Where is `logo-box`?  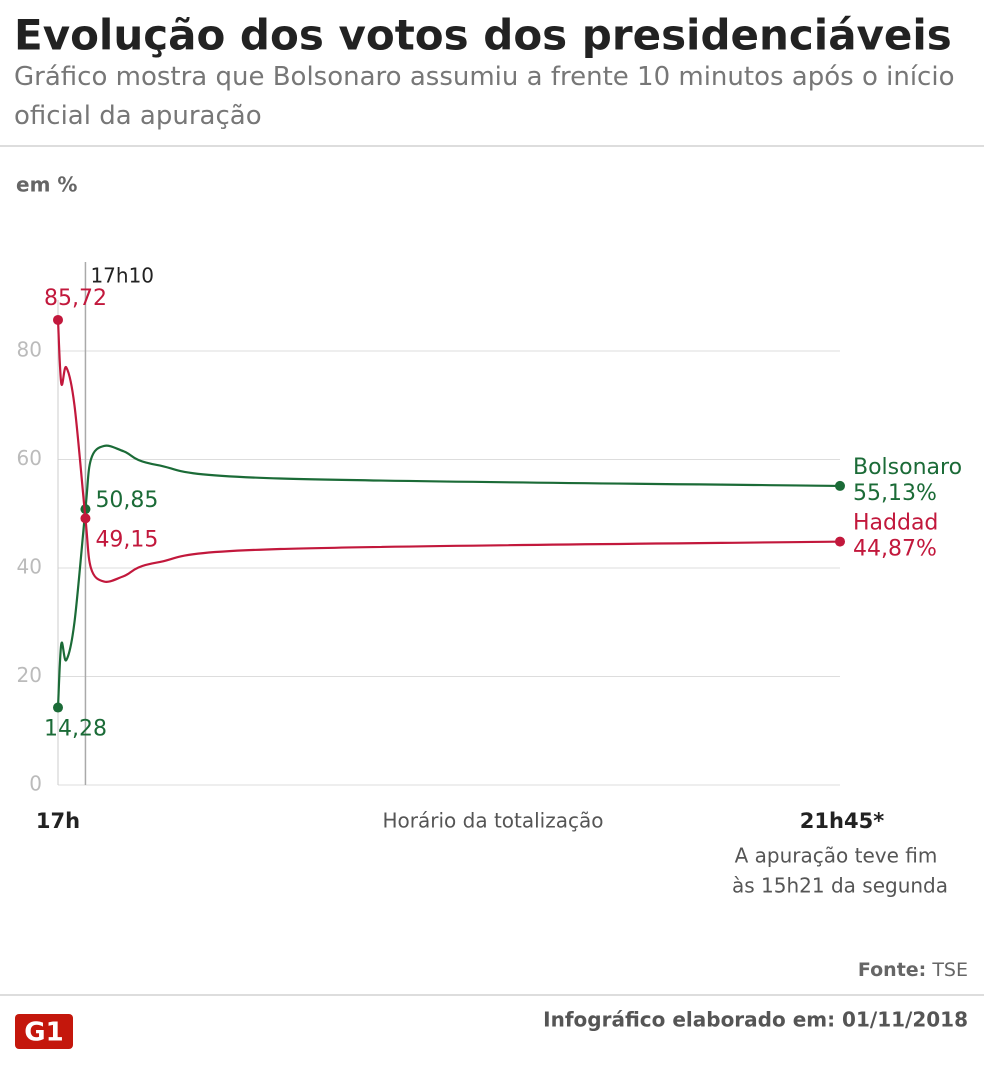 logo-box is located at coordinates (44, 1031).